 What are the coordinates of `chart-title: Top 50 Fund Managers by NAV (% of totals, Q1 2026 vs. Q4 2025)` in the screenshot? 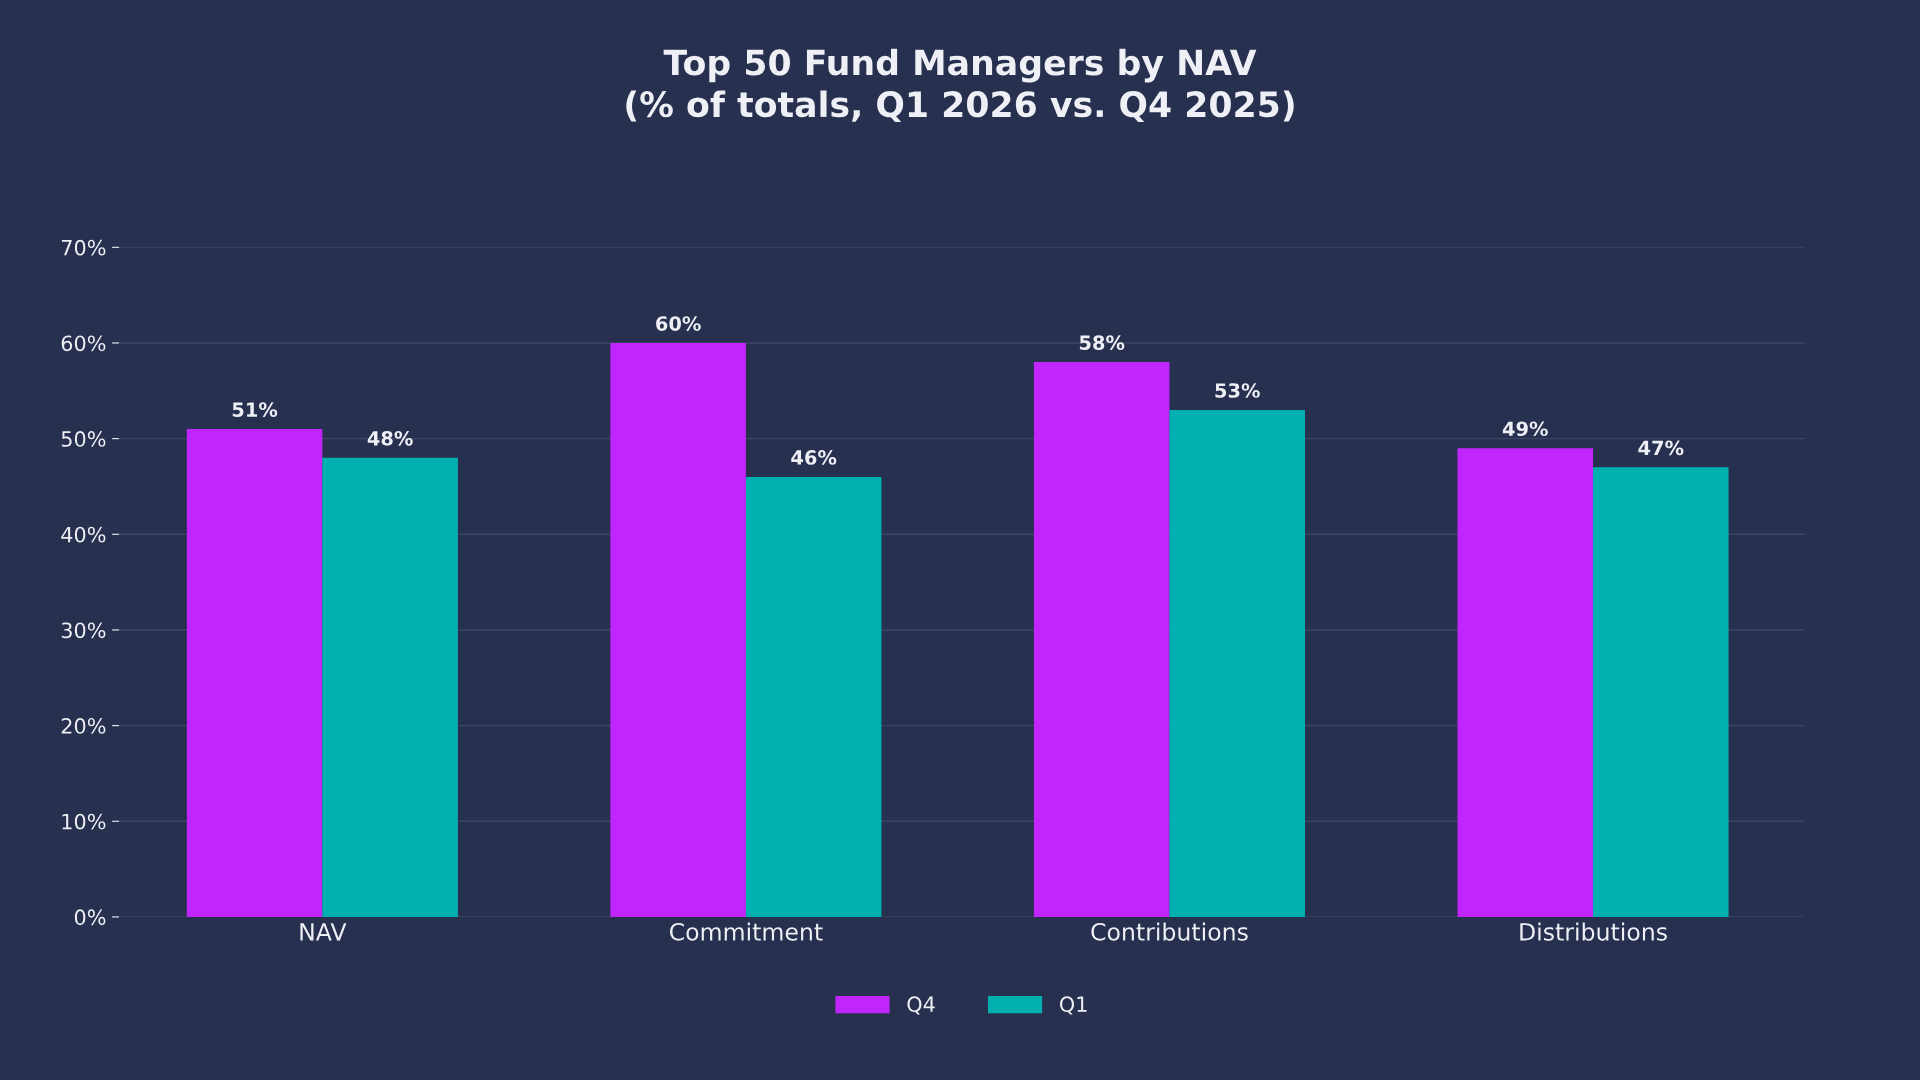 It's located at (960, 85).